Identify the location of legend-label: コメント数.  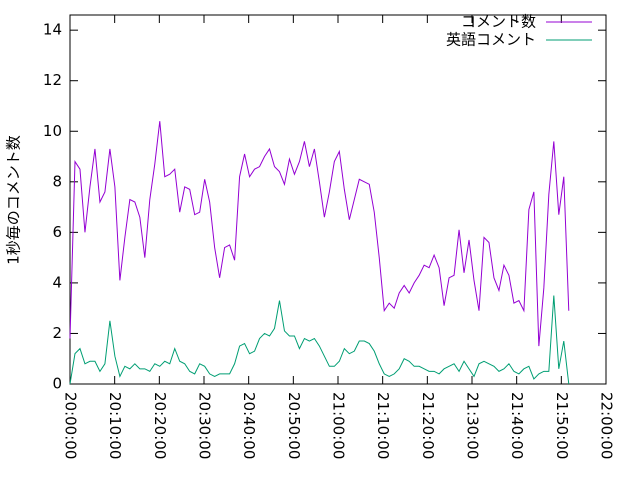
(498, 22).